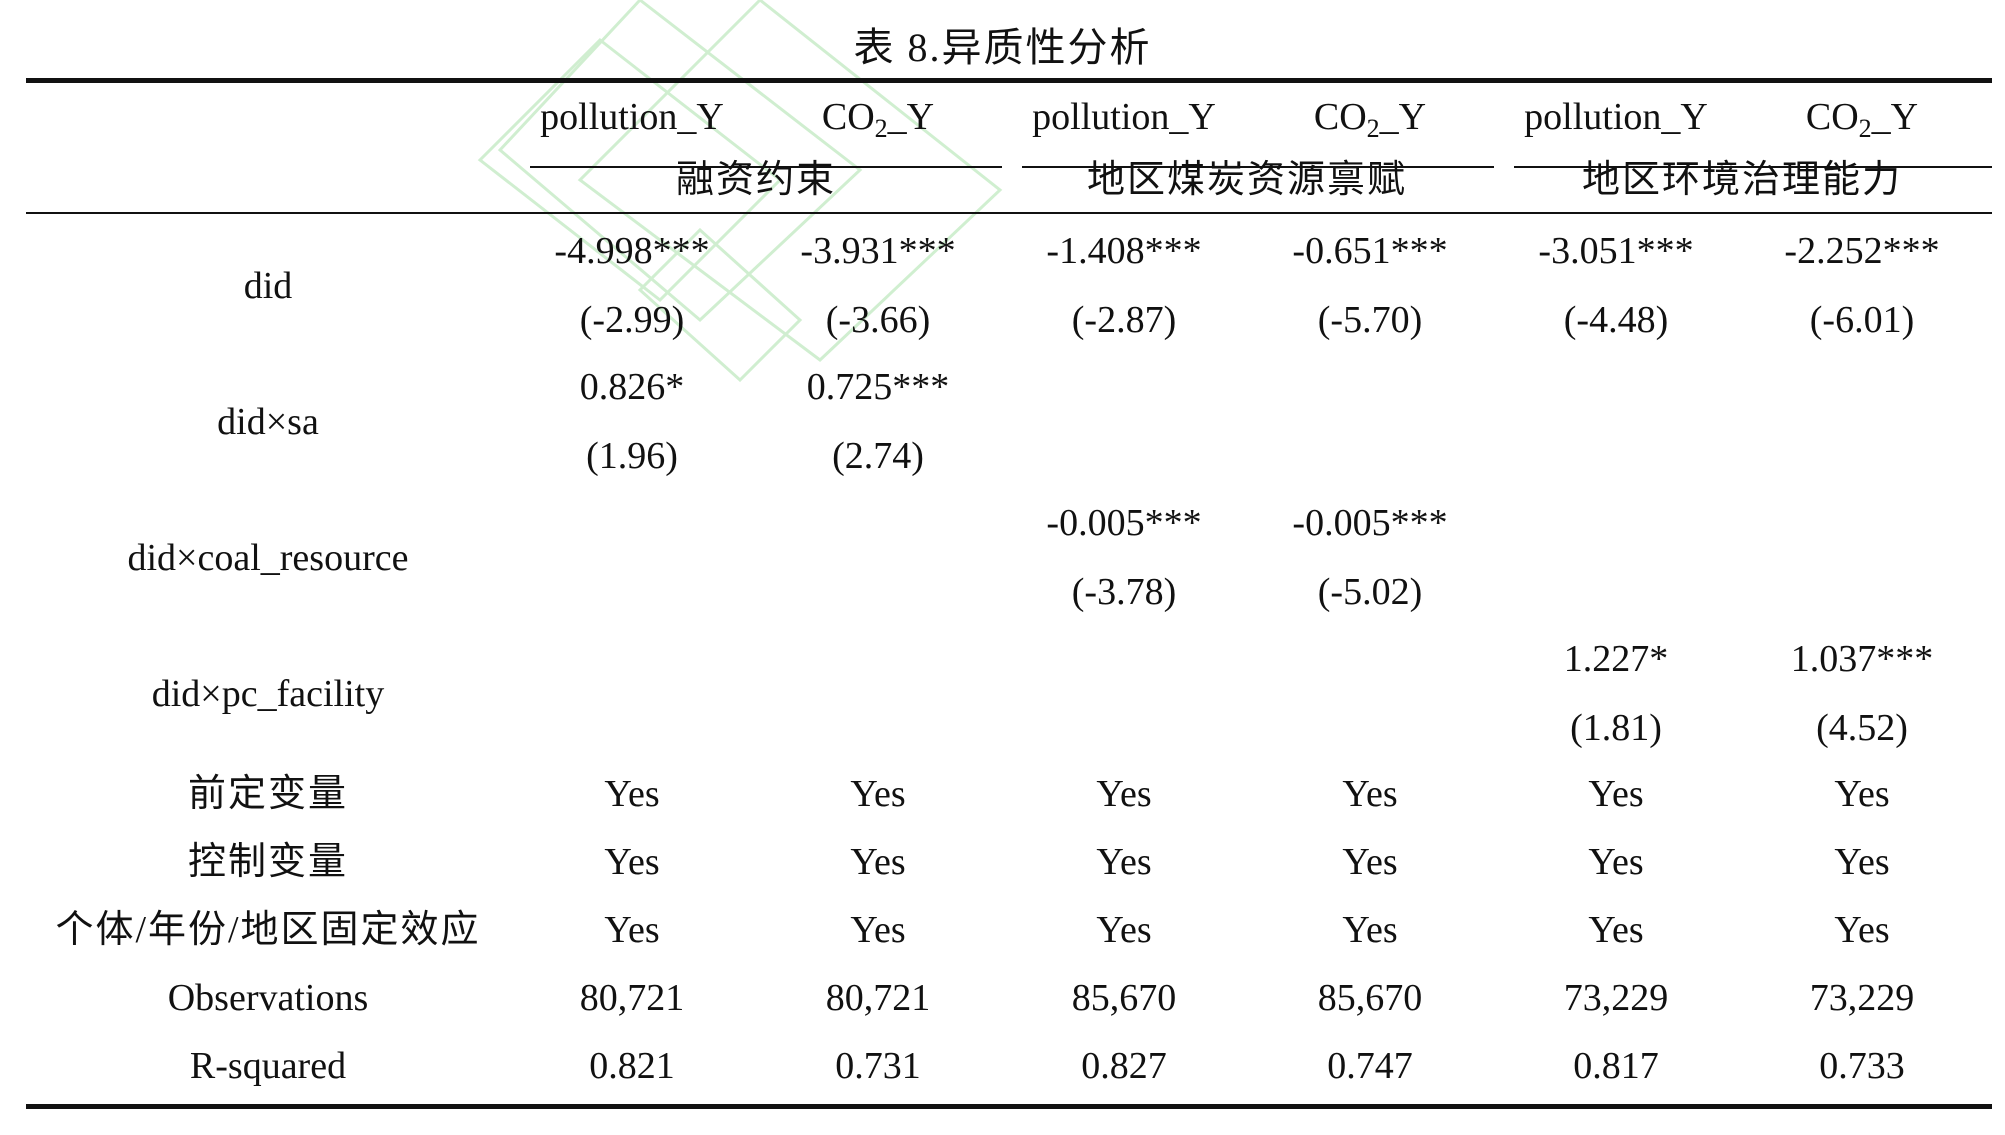 The height and width of the screenshot is (1135, 2005). I want to click on stat-label: R-squared, so click(268, 1066).